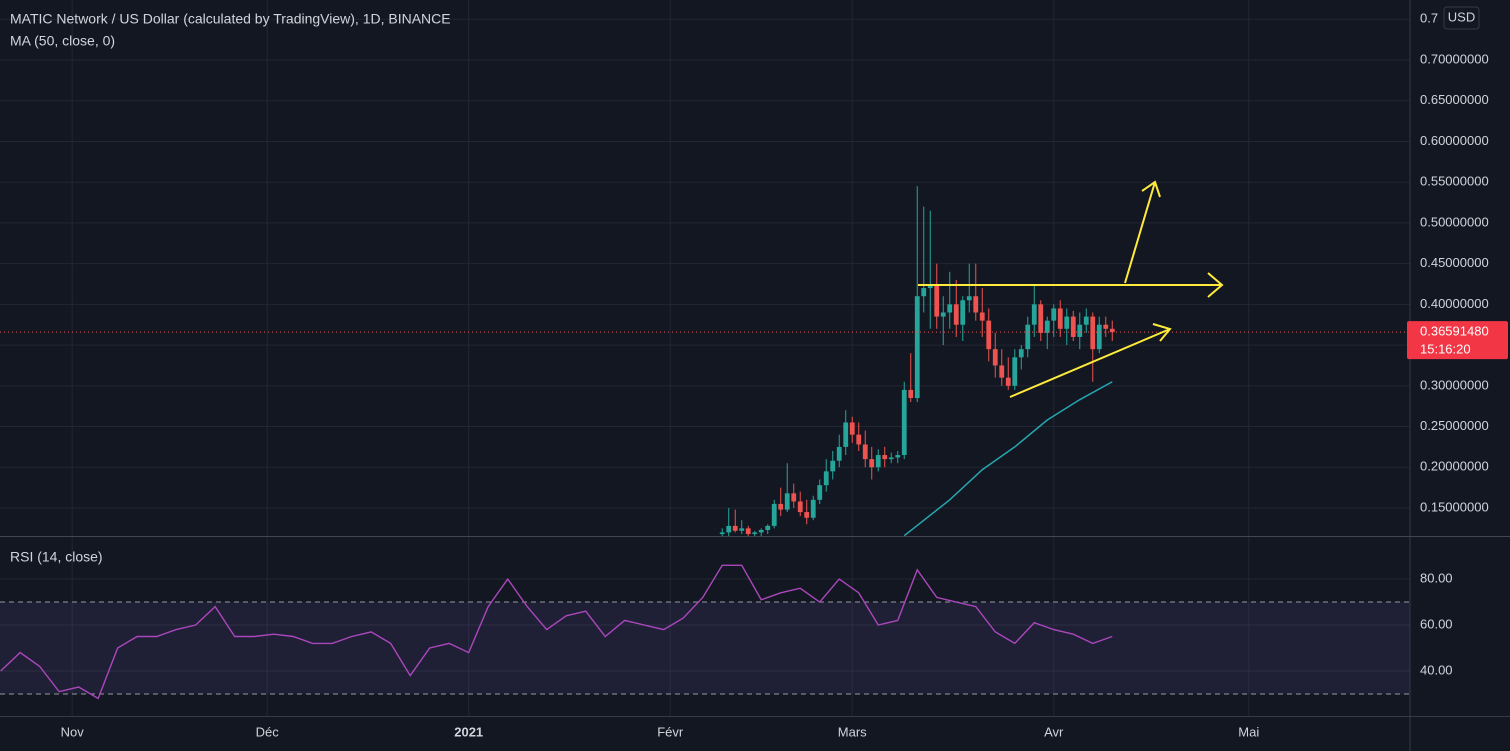 This screenshot has width=1510, height=751. Describe the element at coordinates (1454, 506) in the screenshot. I see `y-tick-label: 0.15000000` at that location.